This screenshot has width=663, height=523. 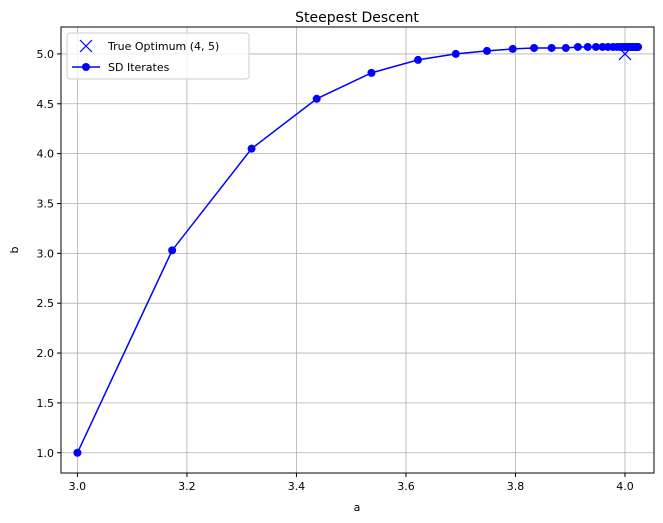 I want to click on y-tick-label: 4.0, so click(x=46, y=154).